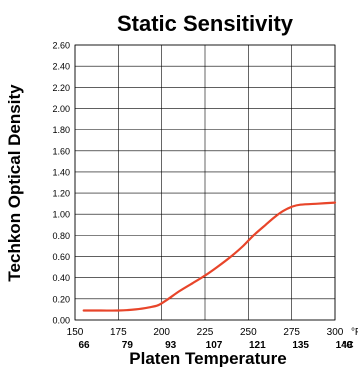 This screenshot has width=358, height=367. What do you see at coordinates (205, 332) in the screenshot?
I see `x-tick-label: 225` at bounding box center [205, 332].